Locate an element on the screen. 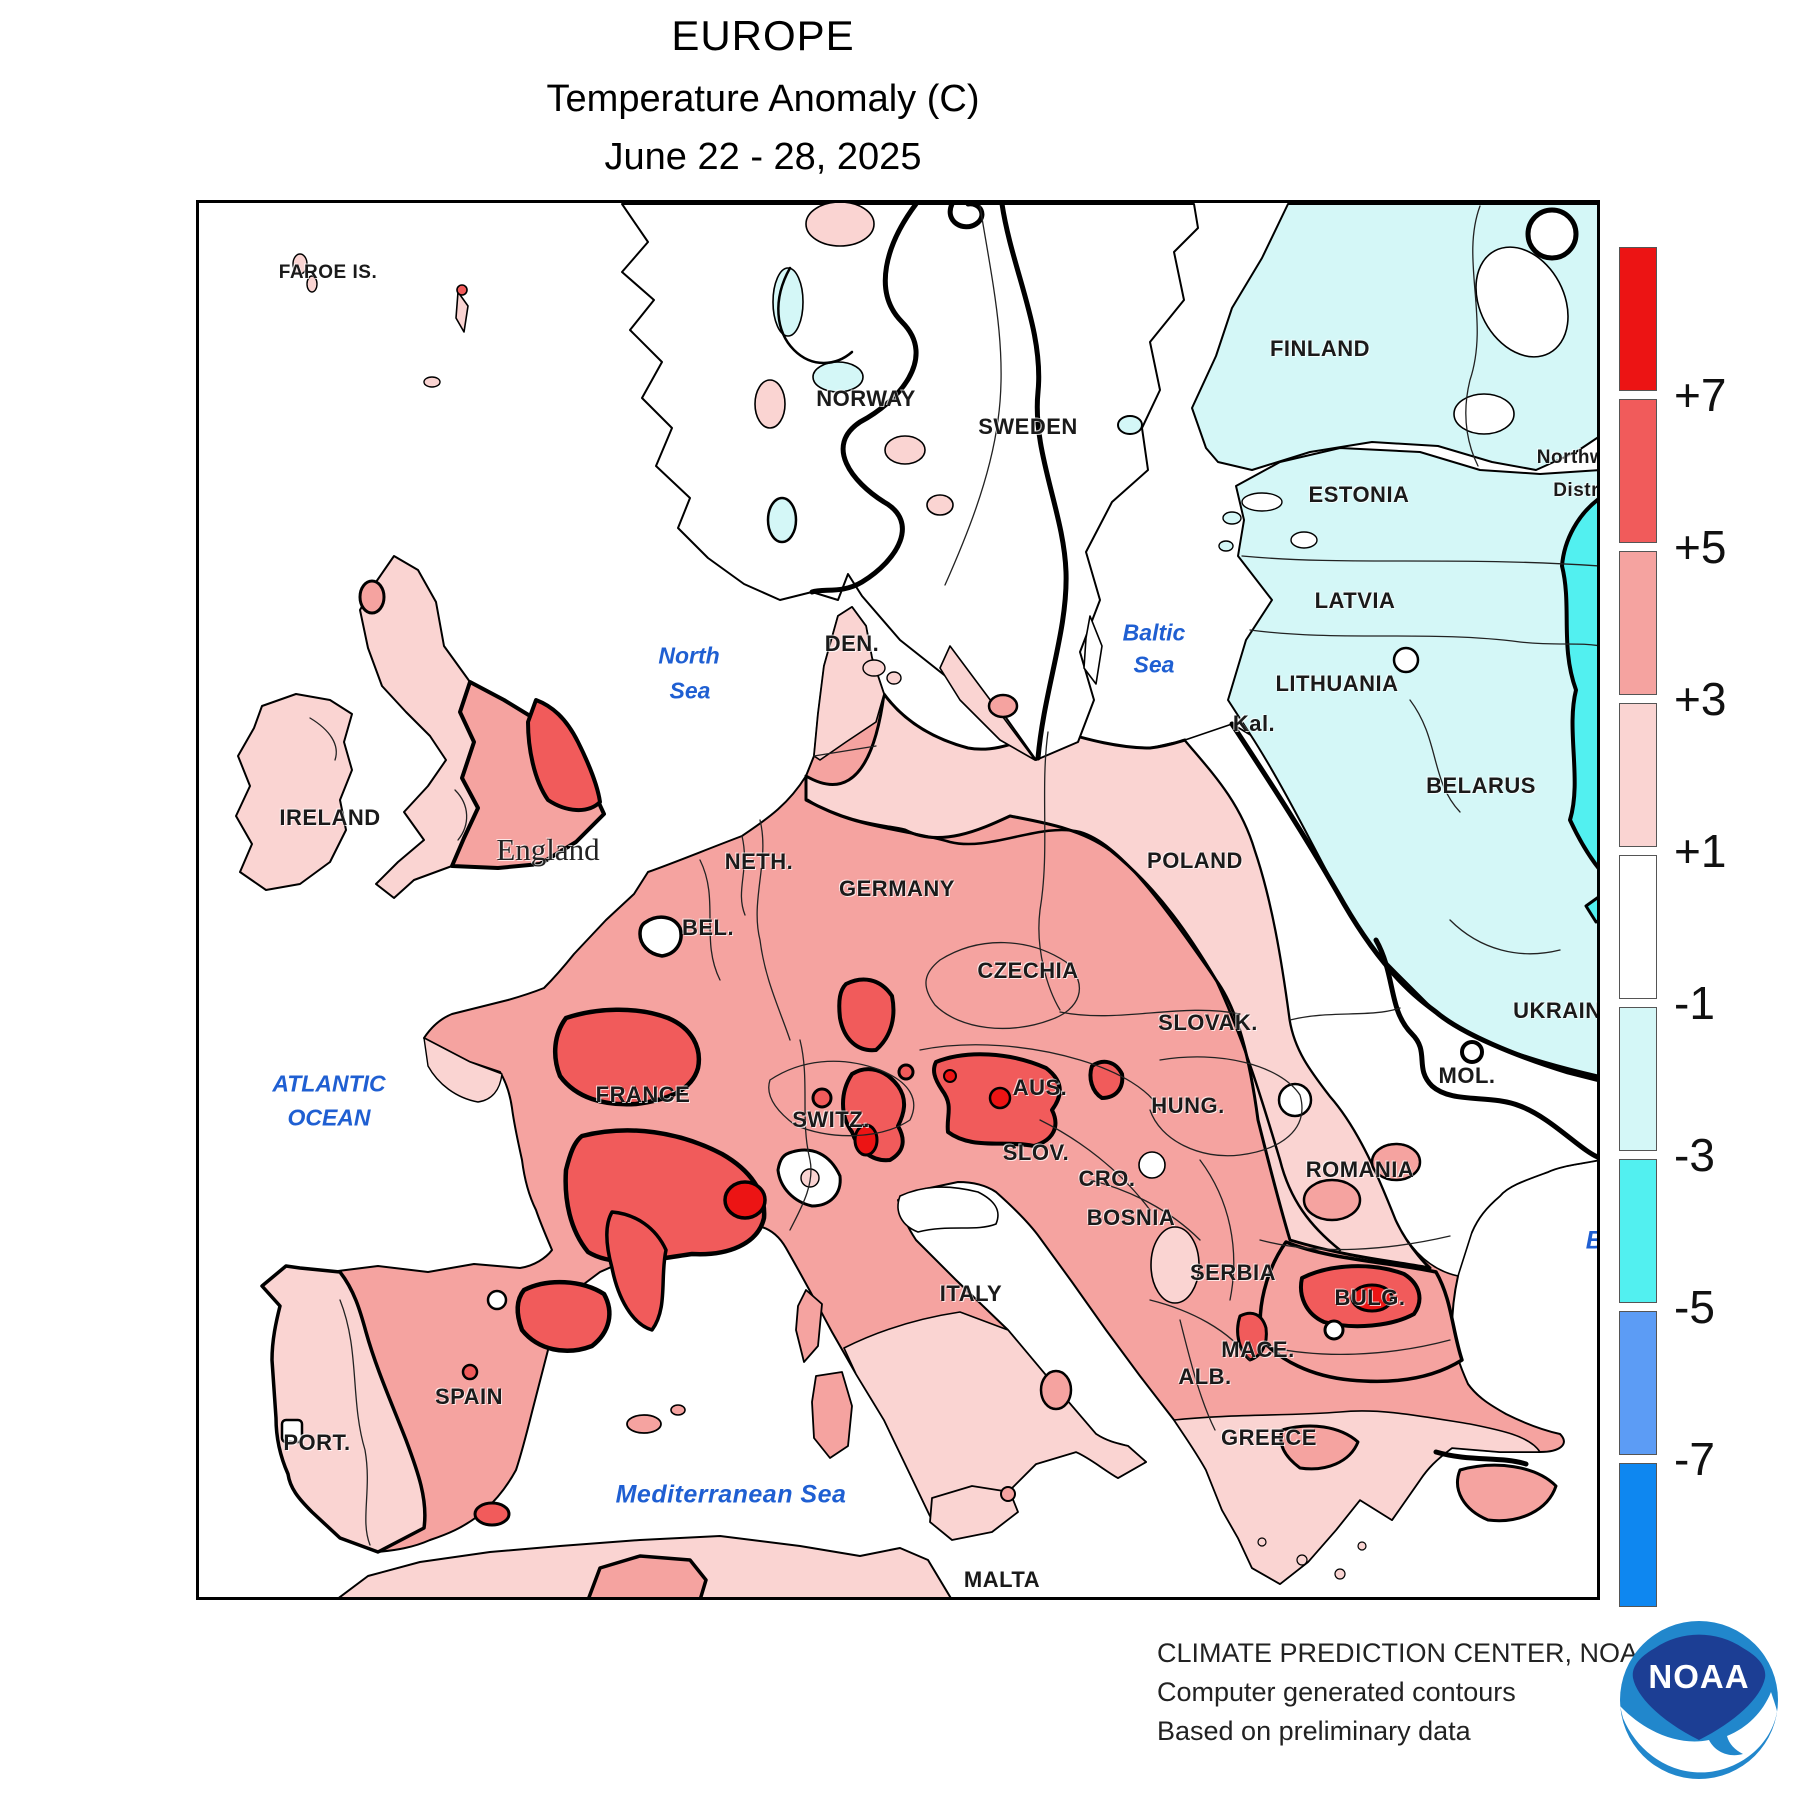 This screenshot has height=1800, width=1800. colorbar-tick-+1: +1 is located at coordinates (1700, 851).